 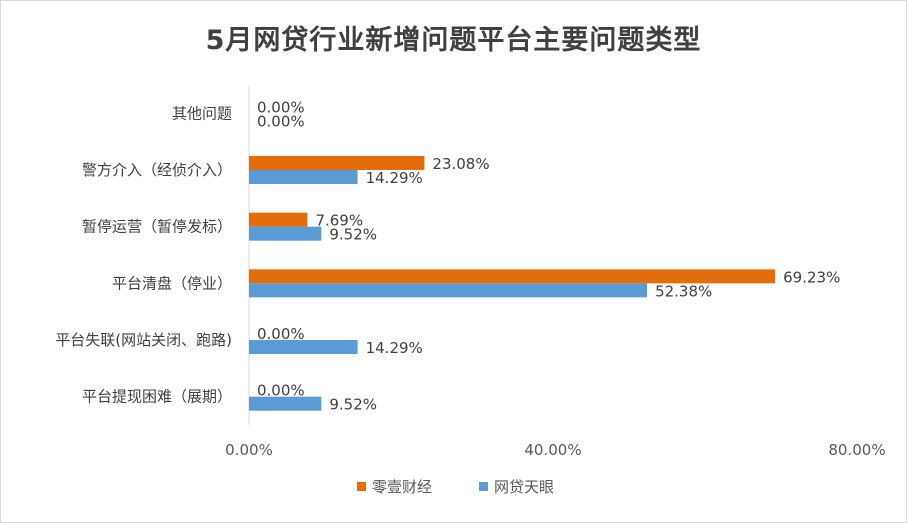 I want to click on x-tick-label: 80.00%, so click(x=856, y=450).